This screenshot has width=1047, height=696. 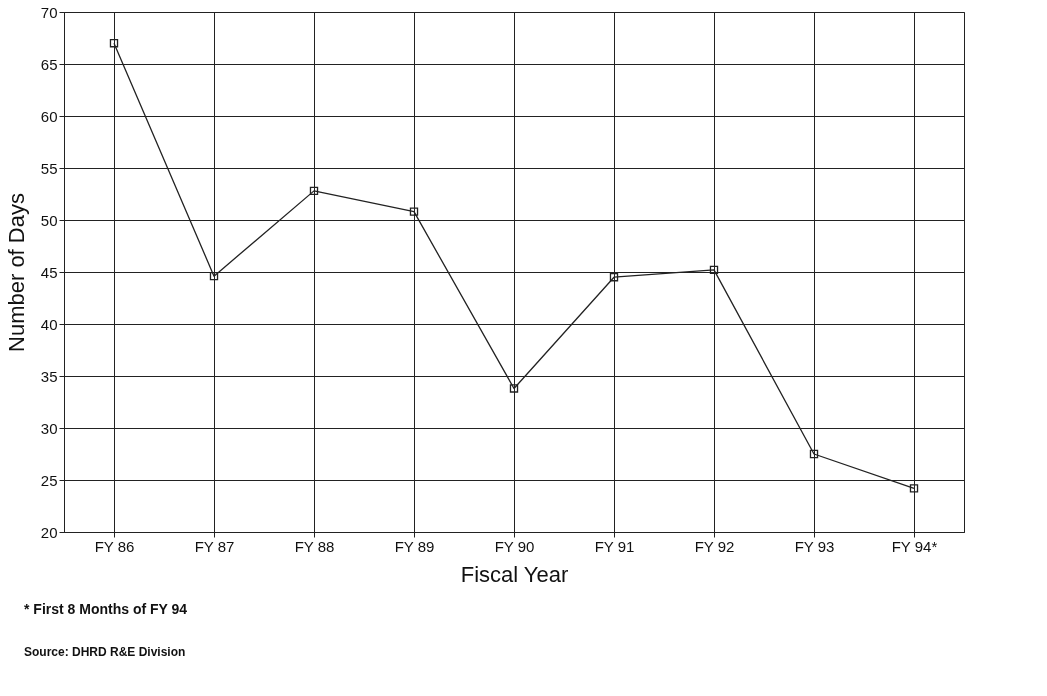 What do you see at coordinates (714, 546) in the screenshot?
I see `x-tick-label: FY 92` at bounding box center [714, 546].